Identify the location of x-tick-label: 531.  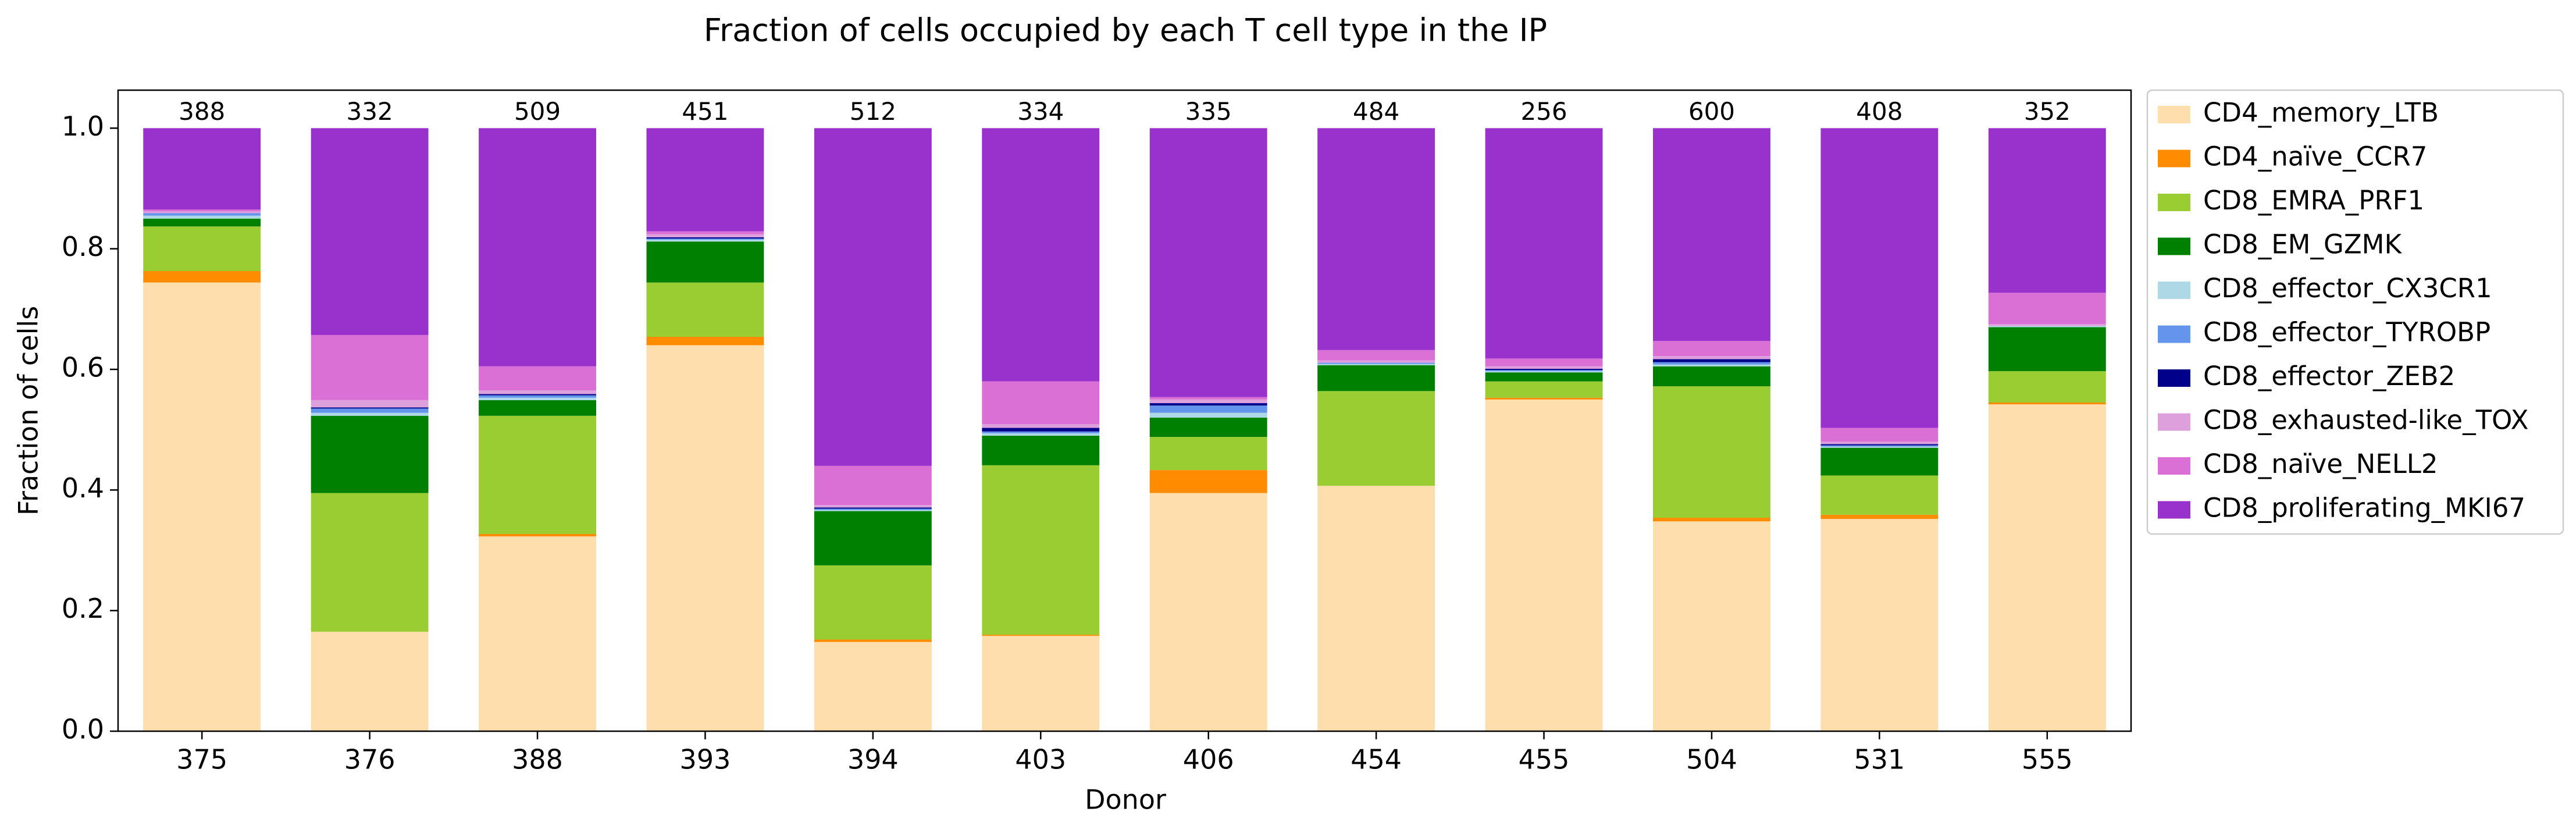
(1879, 759).